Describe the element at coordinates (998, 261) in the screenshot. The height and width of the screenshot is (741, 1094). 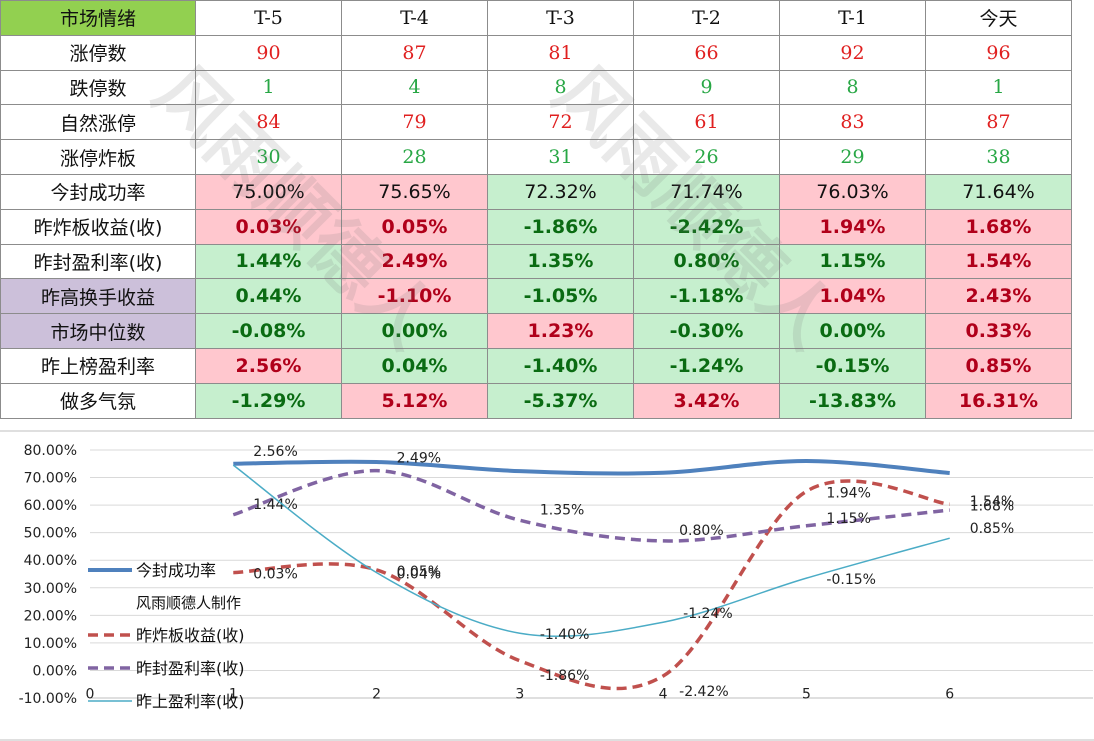
I see `table-cell: 1.54%` at that location.